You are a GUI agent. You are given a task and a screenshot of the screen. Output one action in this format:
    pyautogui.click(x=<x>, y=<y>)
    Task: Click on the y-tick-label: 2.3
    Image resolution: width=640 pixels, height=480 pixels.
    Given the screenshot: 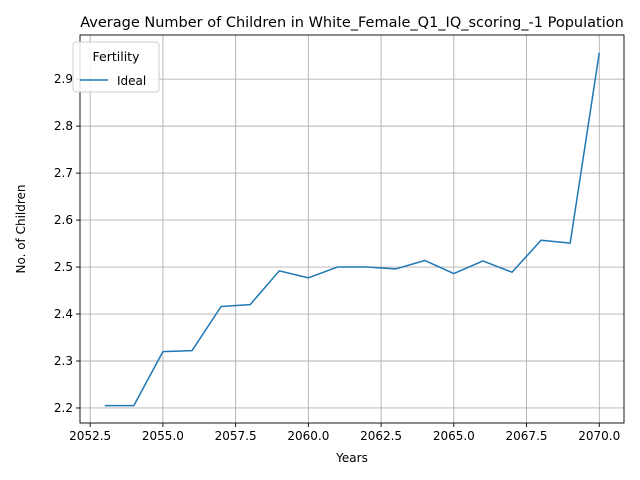 What is the action you would take?
    pyautogui.click(x=63, y=361)
    